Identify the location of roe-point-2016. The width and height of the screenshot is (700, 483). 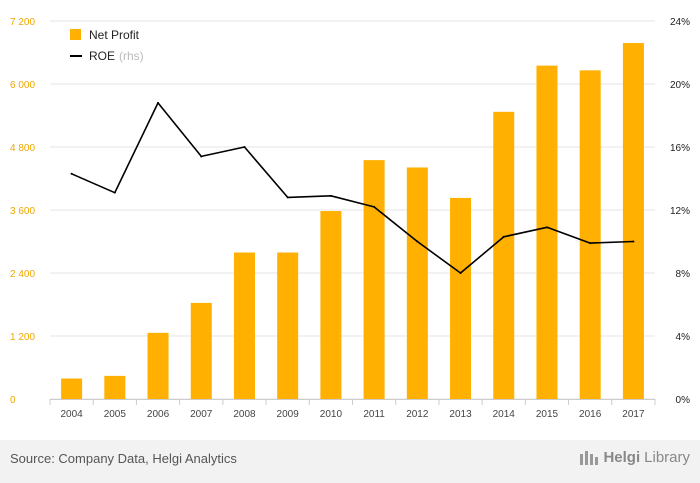
(590, 243).